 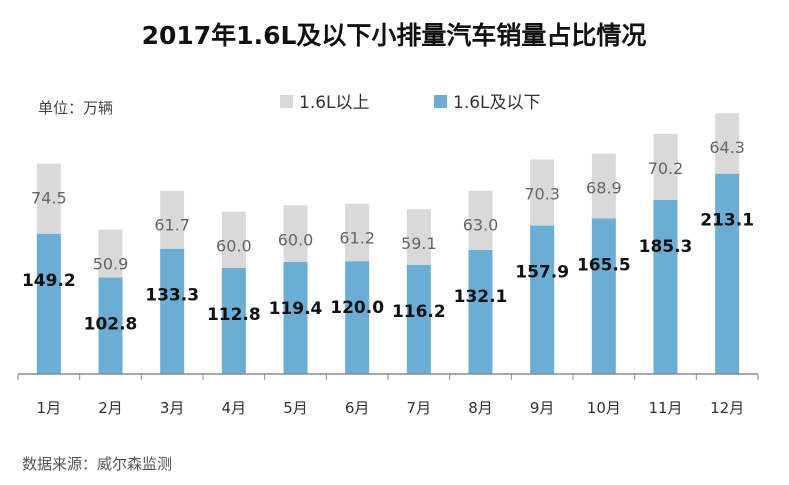 I want to click on value-label-under-7: 116.2, so click(x=419, y=312).